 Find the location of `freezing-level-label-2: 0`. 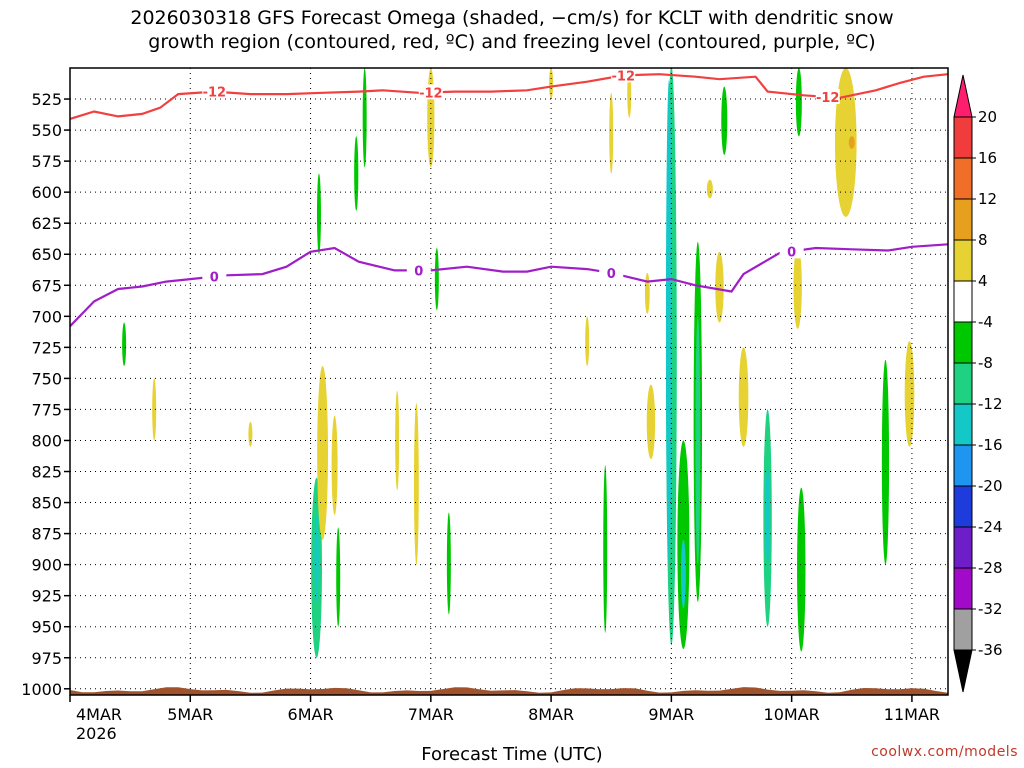

freezing-level-label-2: 0 is located at coordinates (611, 274).